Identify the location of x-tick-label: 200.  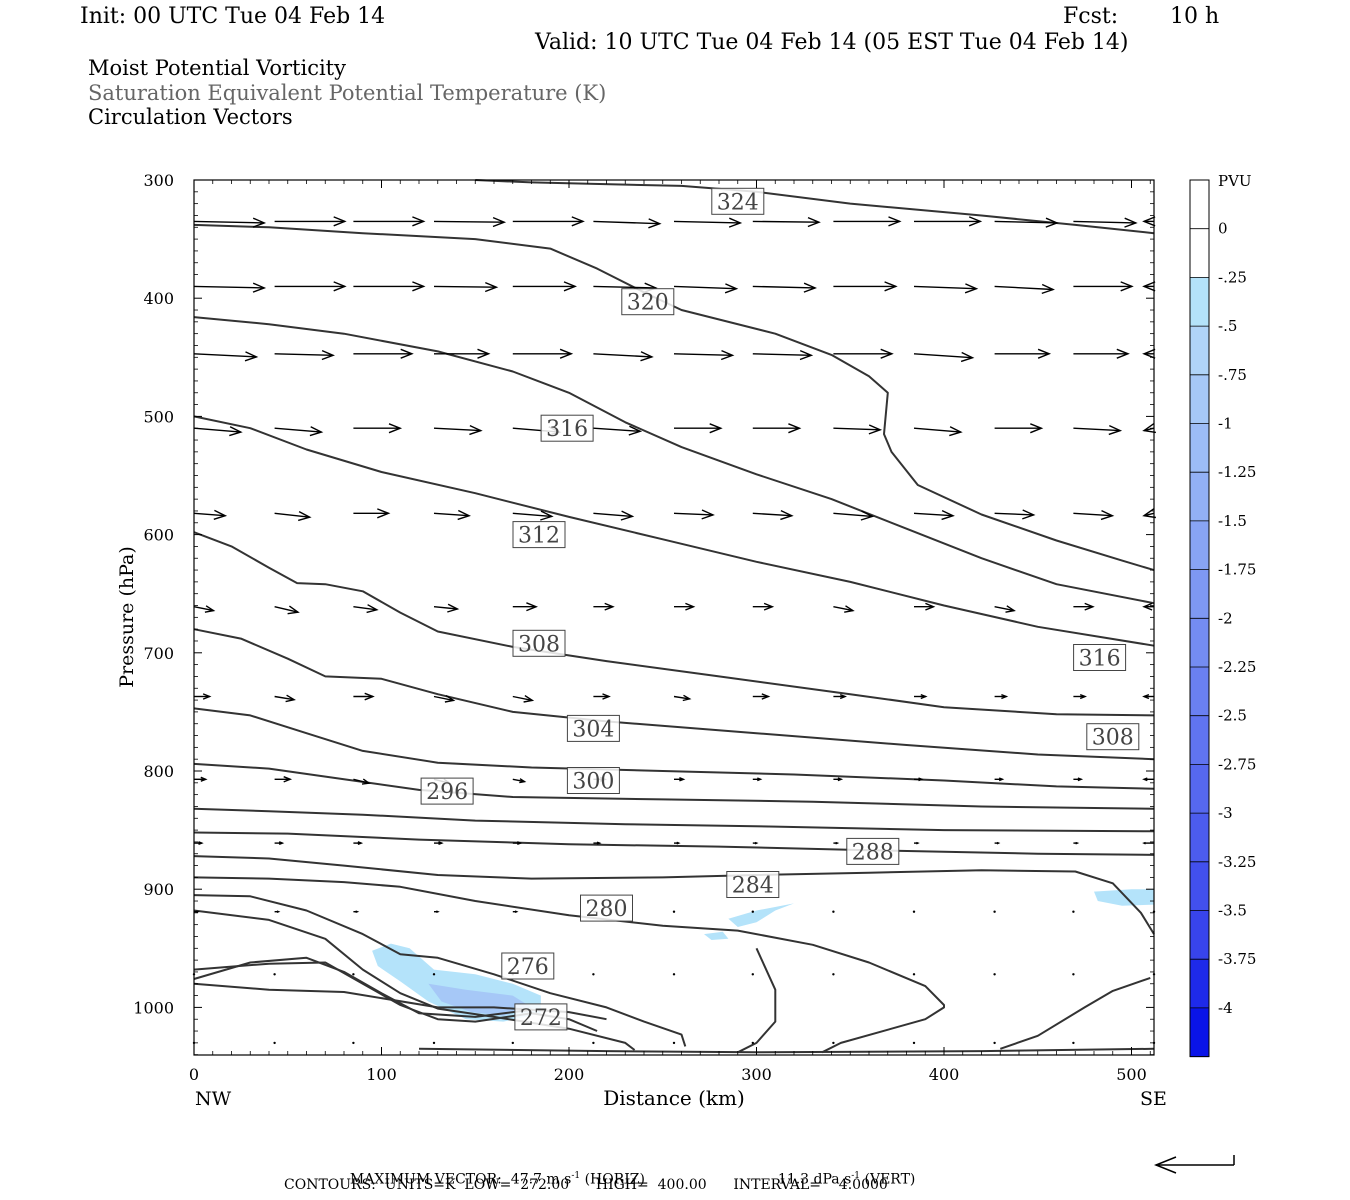
(569, 1074).